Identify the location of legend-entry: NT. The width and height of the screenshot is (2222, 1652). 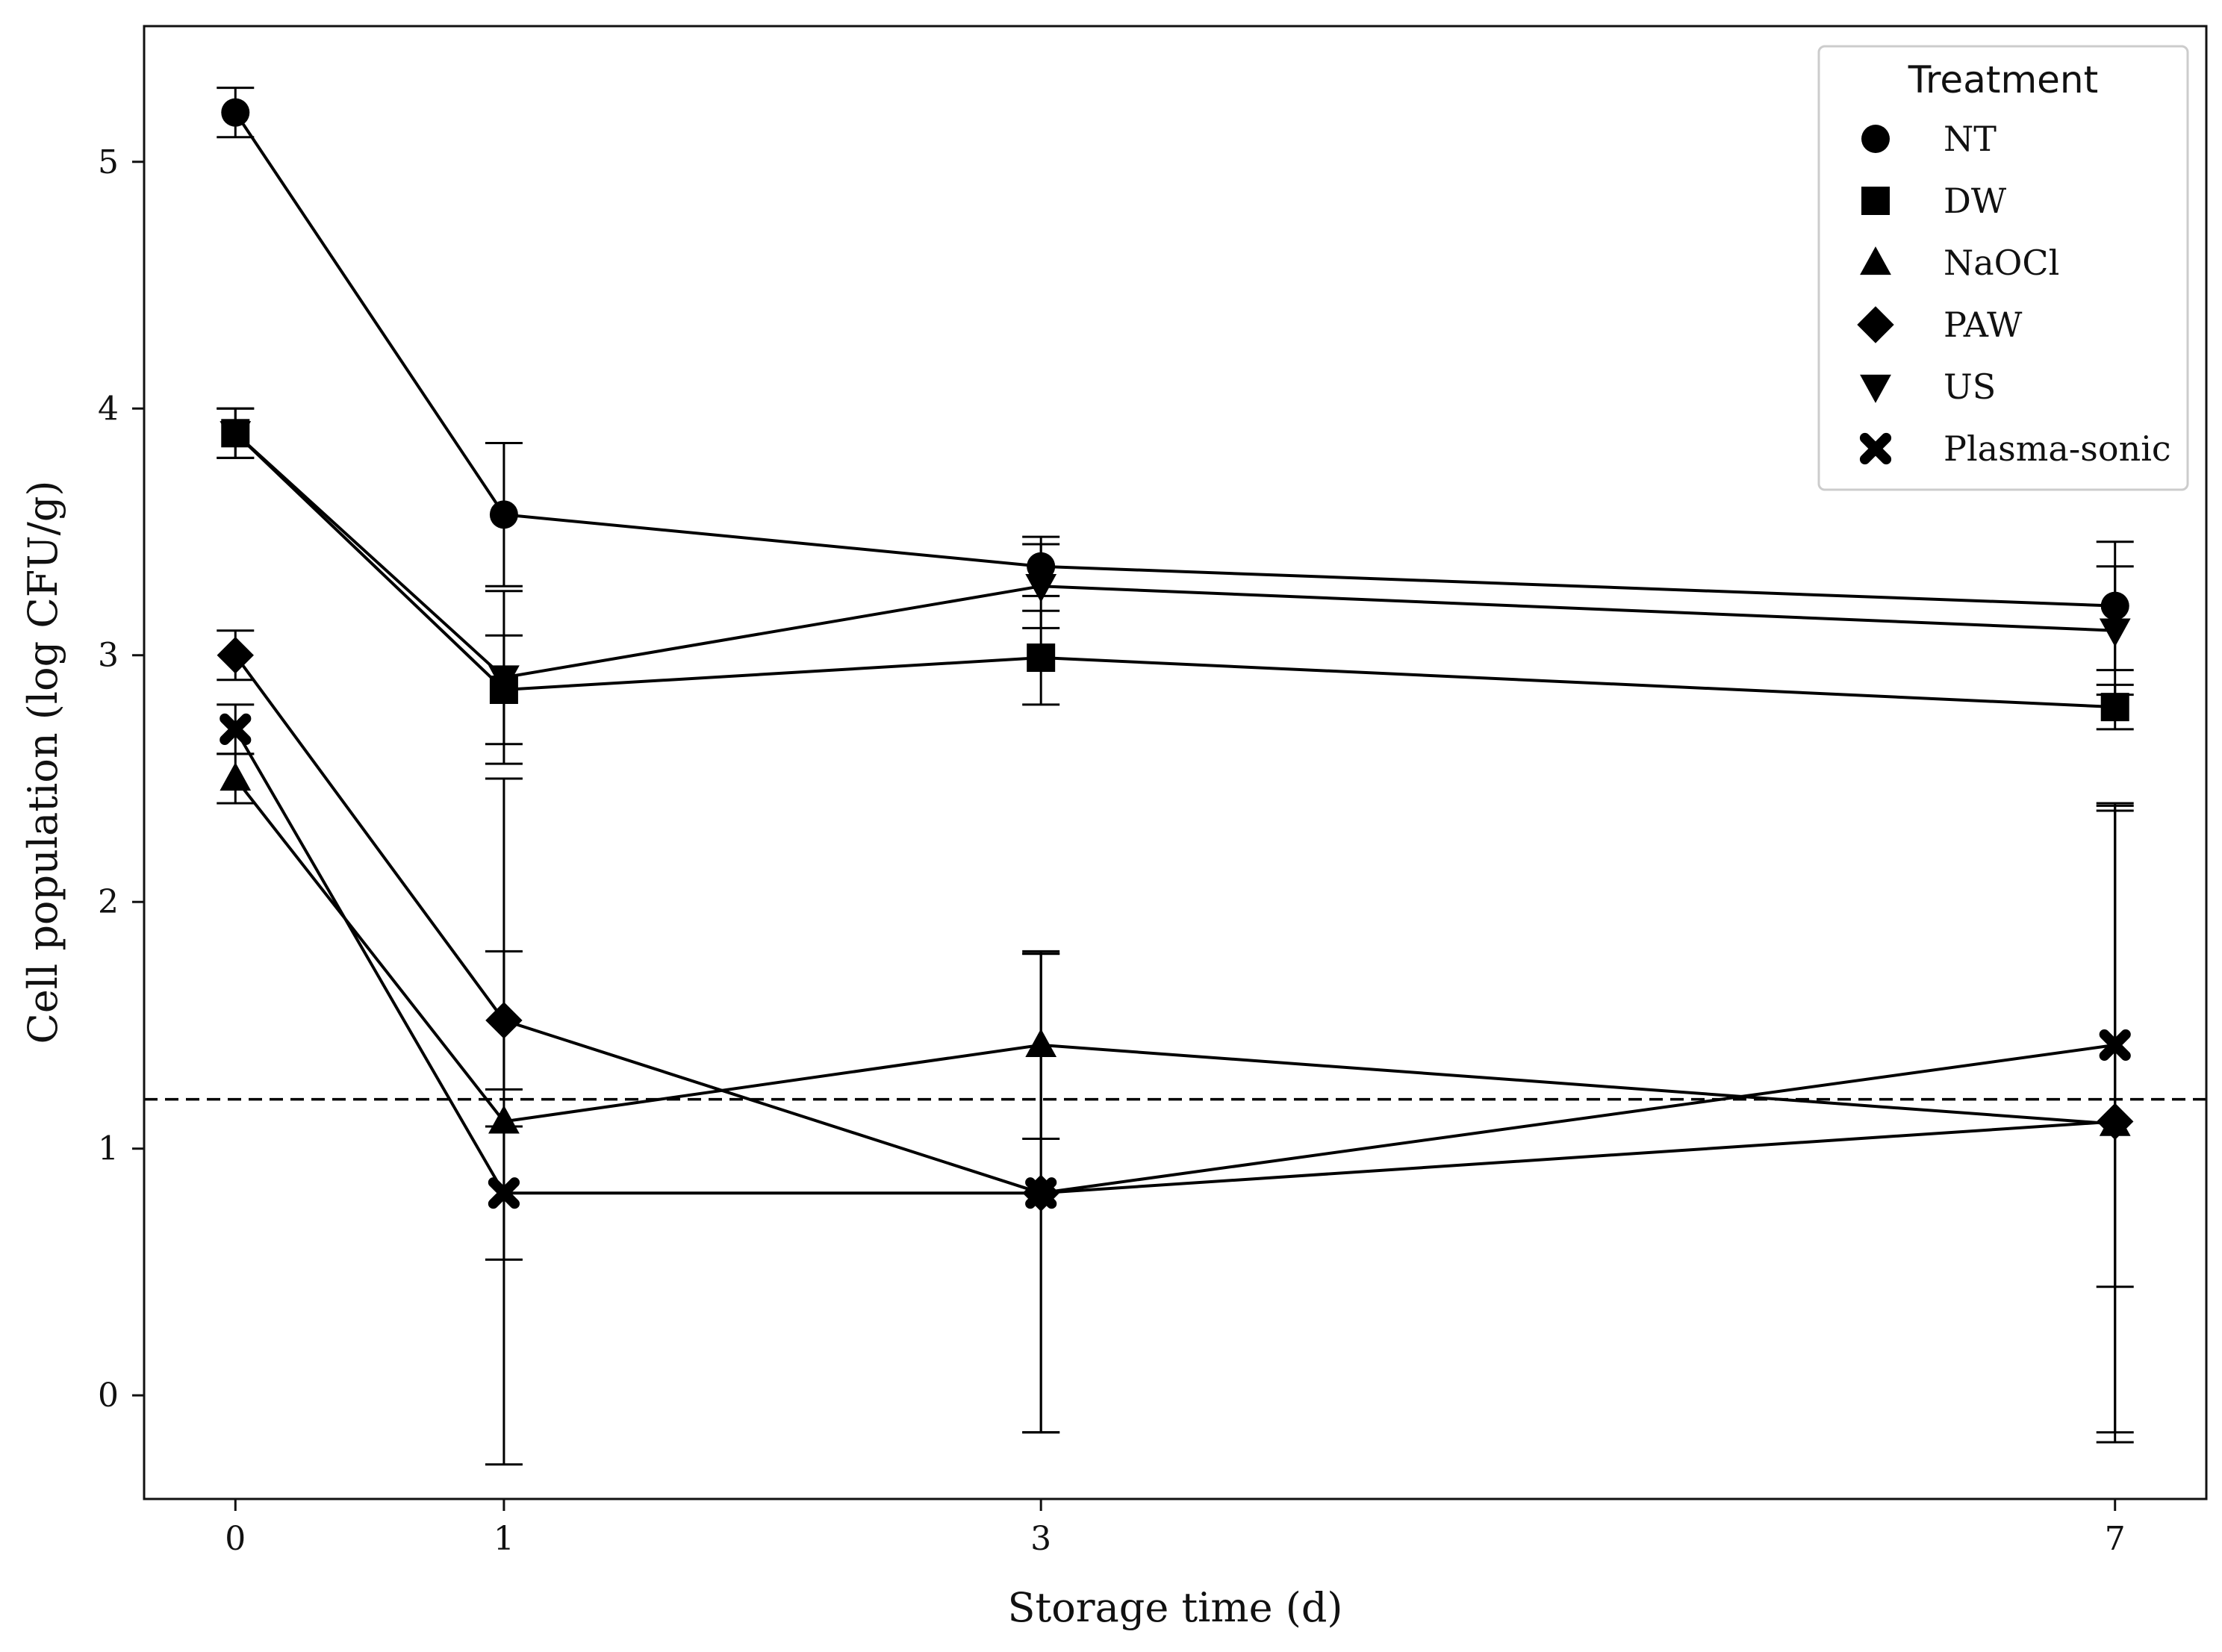
(1970, 139).